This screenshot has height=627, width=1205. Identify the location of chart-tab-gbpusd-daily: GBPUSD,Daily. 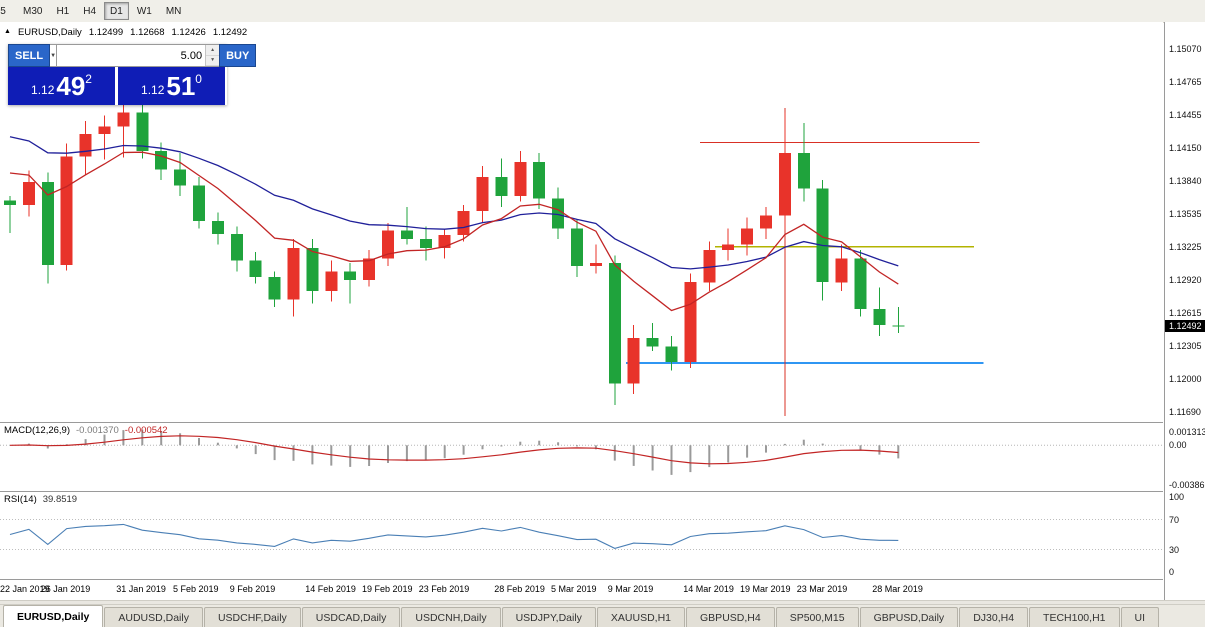
(909, 617).